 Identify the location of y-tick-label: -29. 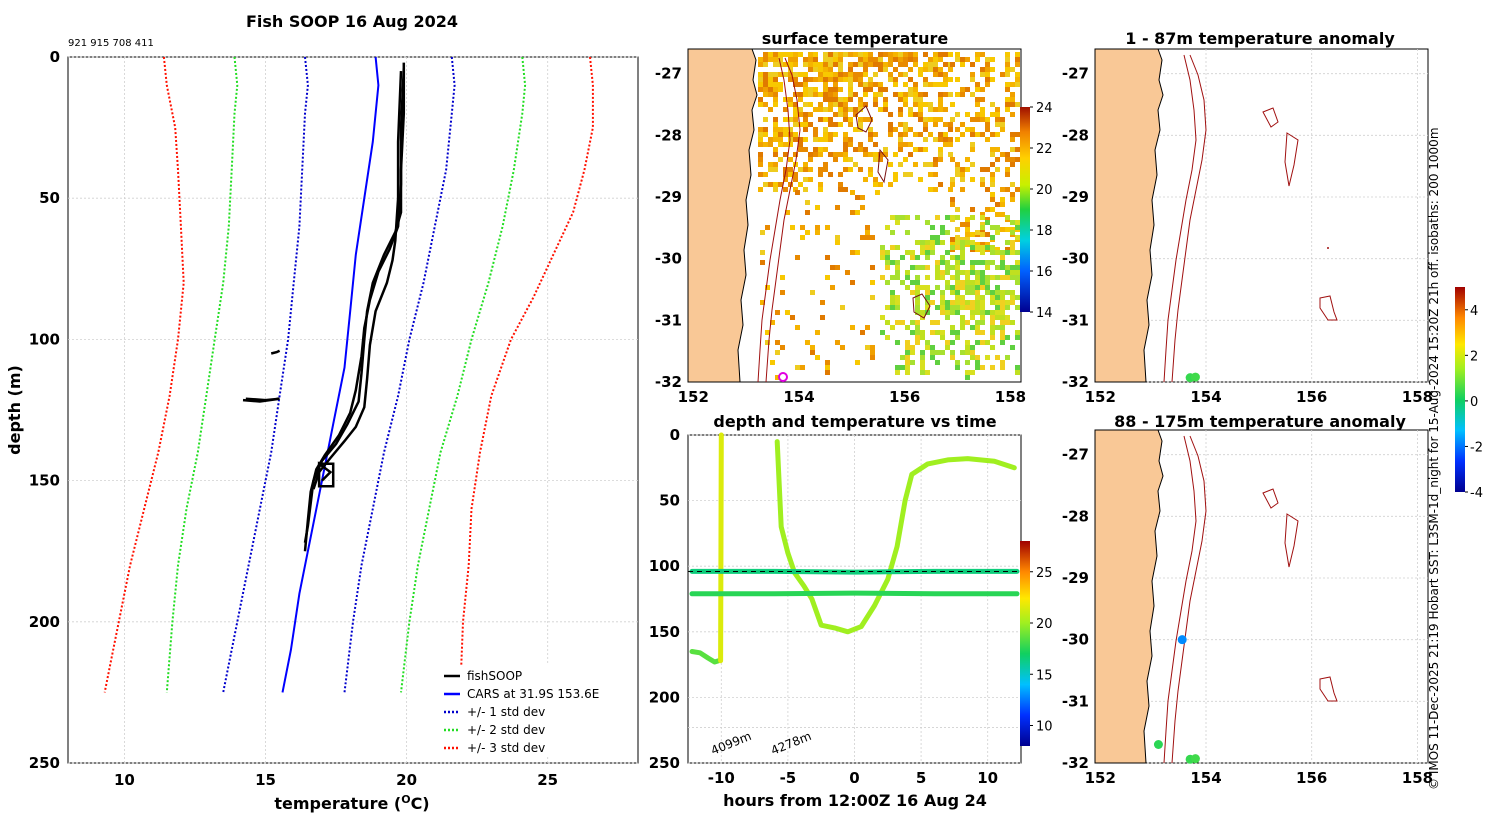
(1075, 197).